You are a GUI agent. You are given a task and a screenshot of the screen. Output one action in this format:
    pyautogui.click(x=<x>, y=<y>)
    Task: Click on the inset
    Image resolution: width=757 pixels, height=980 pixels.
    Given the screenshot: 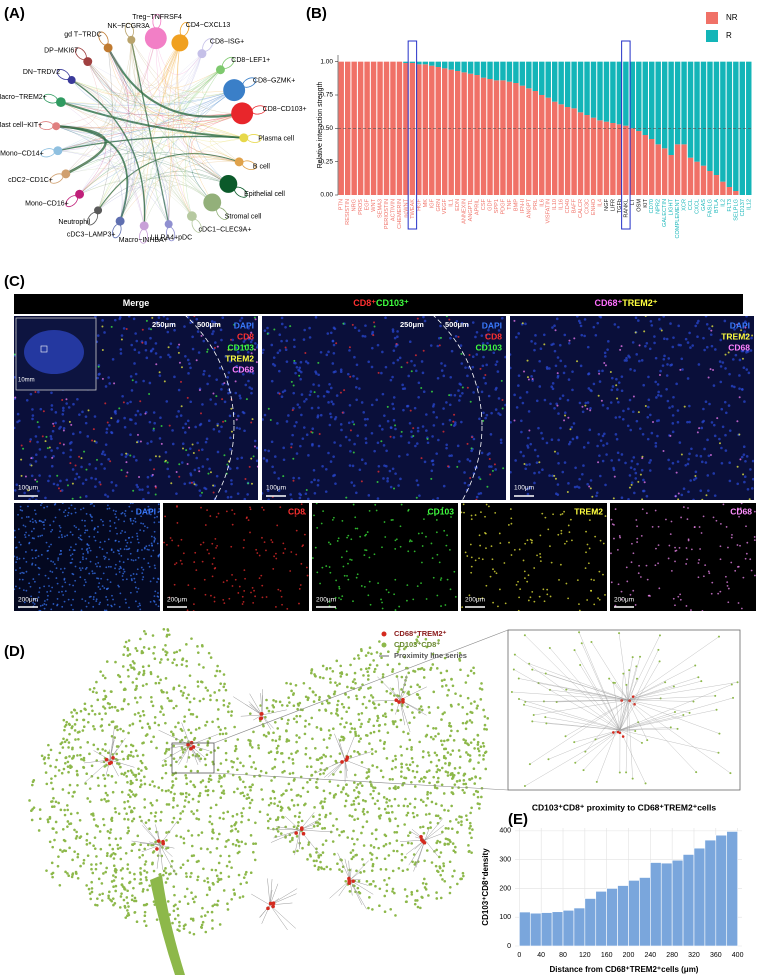 What is the action you would take?
    pyautogui.click(x=624, y=710)
    